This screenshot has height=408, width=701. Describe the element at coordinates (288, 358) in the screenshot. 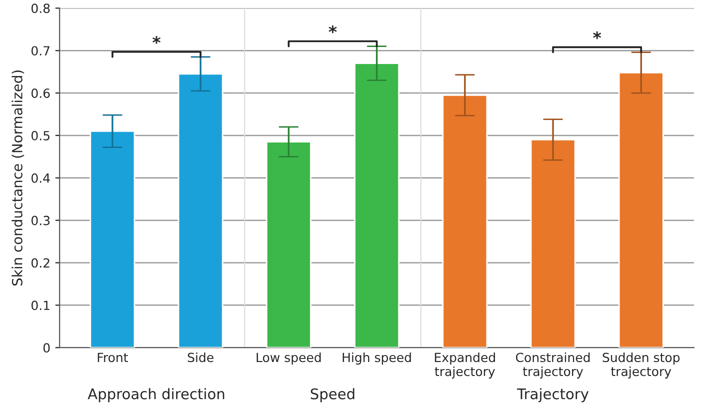

I see `x-tick-label: Low speed` at that location.